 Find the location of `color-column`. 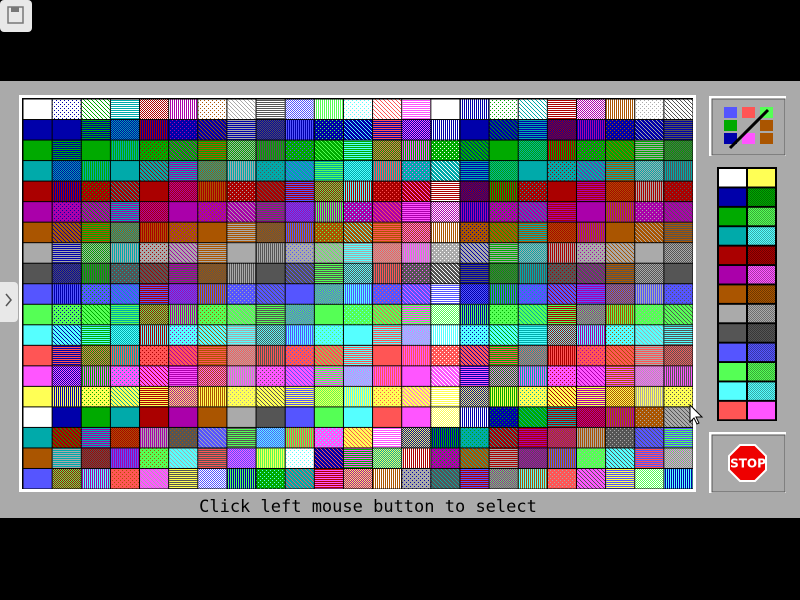

color-column is located at coordinates (747, 294).